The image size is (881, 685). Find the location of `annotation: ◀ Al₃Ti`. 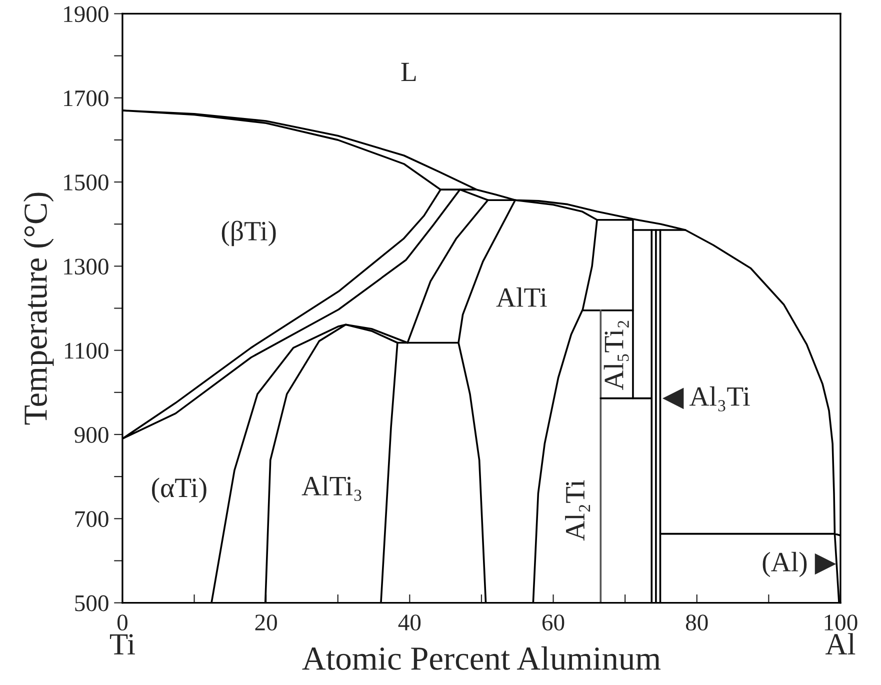

annotation: ◀ Al₃Ti is located at coordinates (706, 399).